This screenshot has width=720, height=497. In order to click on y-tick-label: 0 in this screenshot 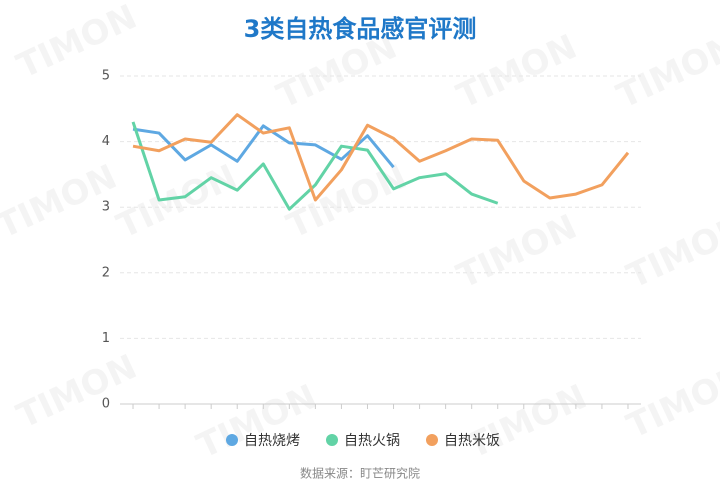, I will do `click(106, 404)`.